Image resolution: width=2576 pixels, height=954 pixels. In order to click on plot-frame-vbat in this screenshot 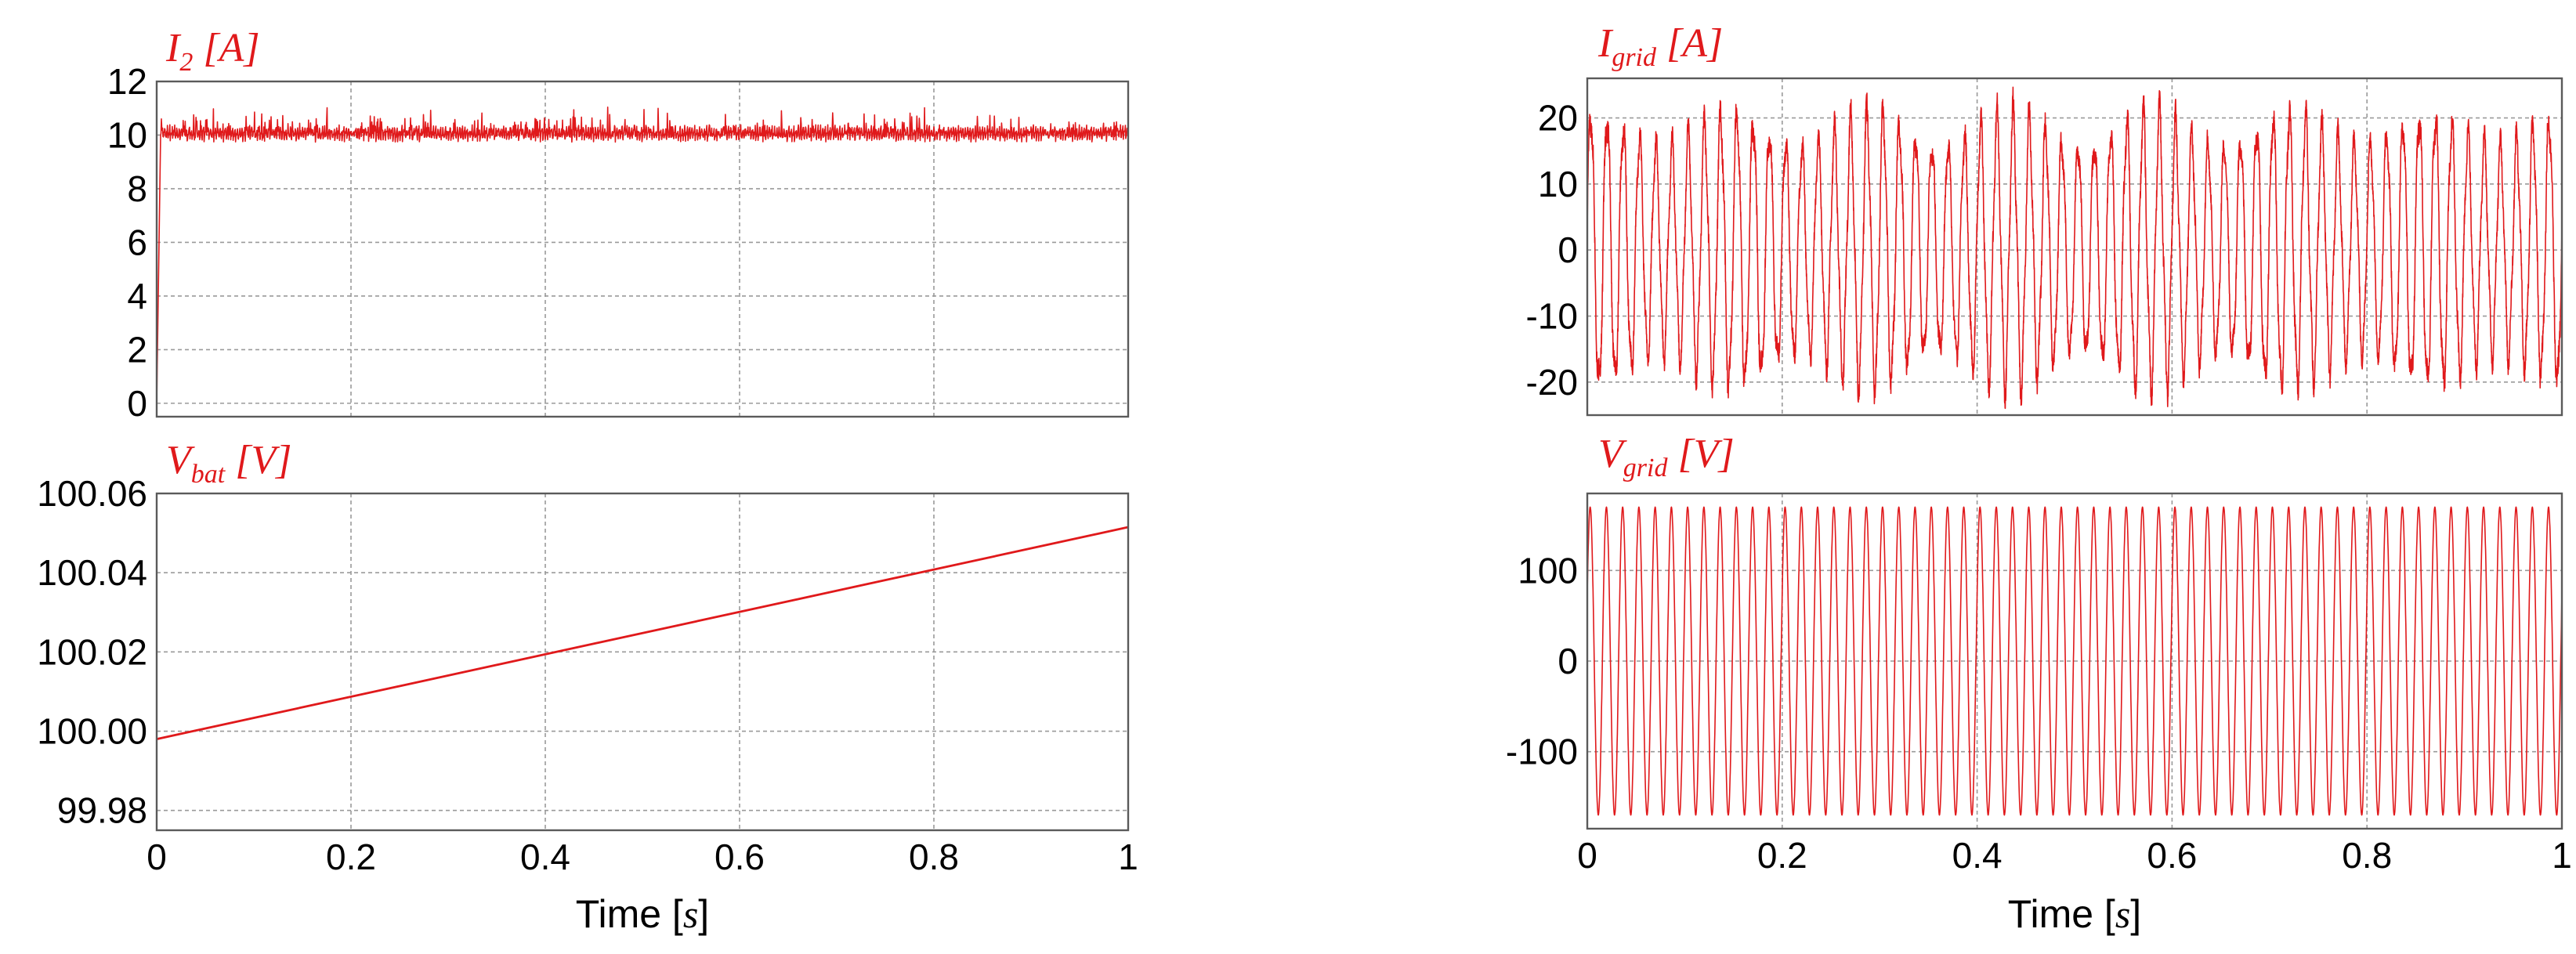, I will do `click(643, 662)`.